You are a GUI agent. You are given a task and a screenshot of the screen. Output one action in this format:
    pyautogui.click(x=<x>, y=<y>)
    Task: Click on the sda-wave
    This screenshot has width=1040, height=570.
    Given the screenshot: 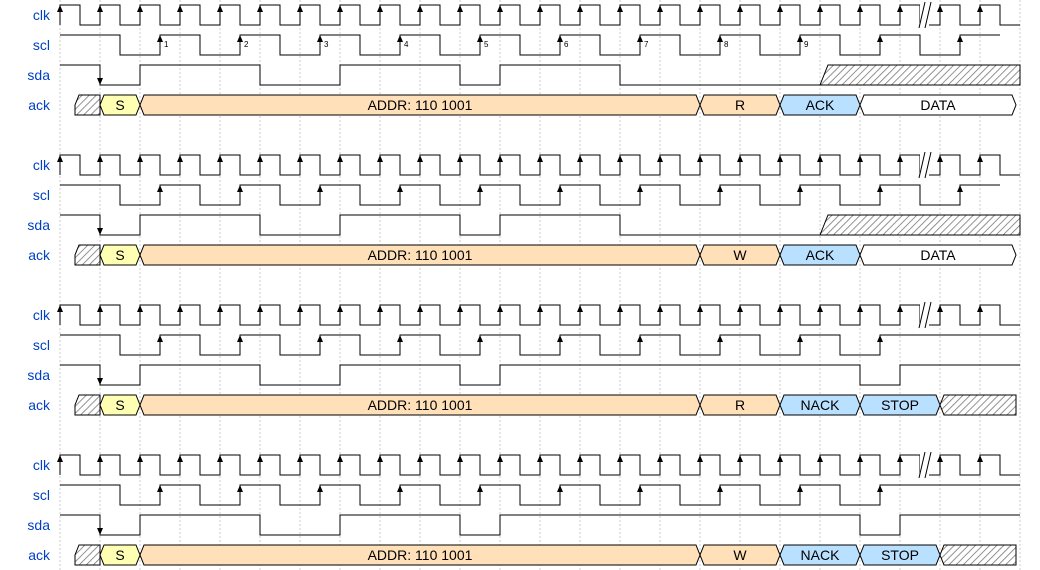 What is the action you would take?
    pyautogui.click(x=440, y=225)
    